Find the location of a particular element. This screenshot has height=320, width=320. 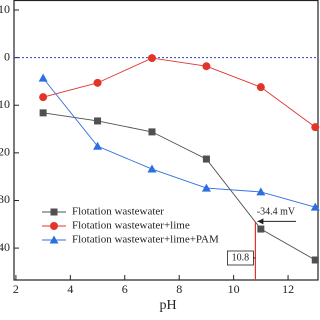

legend-label: Flotation wastewater+lime is located at coordinates (131, 226).